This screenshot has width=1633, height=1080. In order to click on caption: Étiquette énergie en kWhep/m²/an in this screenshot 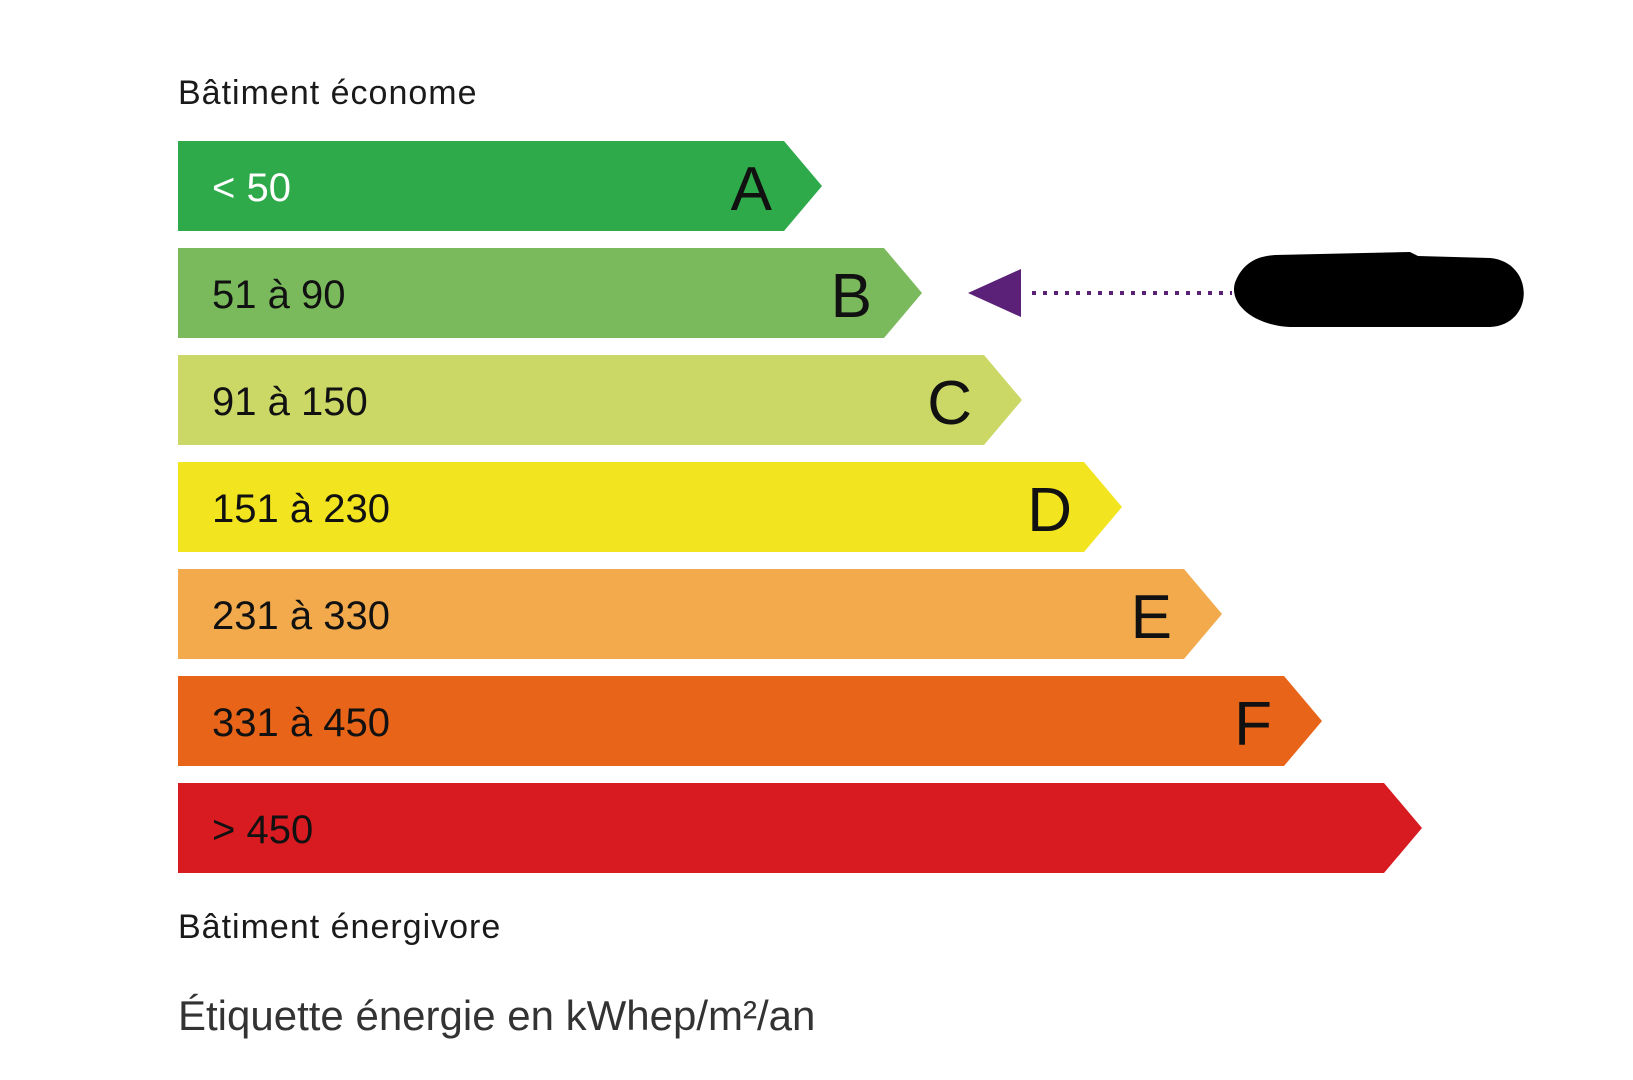, I will do `click(496, 1015)`.